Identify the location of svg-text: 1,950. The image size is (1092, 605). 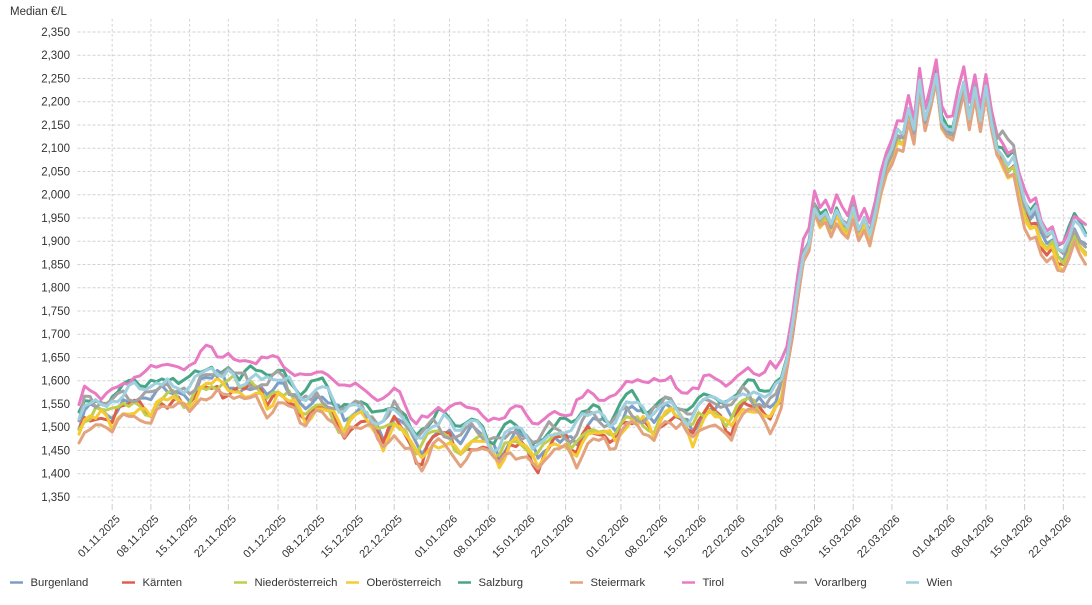
(55, 219).